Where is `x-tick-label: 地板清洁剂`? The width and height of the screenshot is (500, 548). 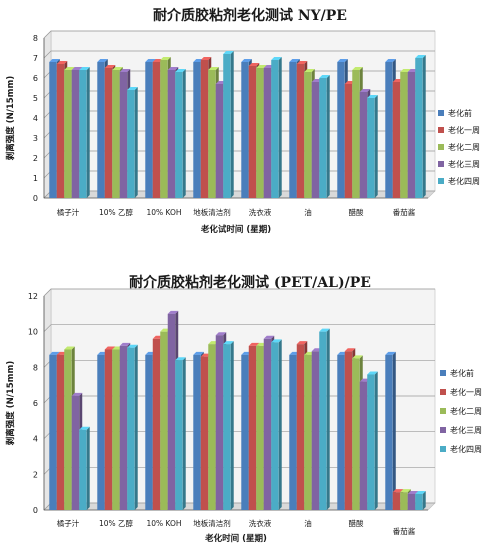 x-tick-label: 地板清洁剂 is located at coordinates (212, 212).